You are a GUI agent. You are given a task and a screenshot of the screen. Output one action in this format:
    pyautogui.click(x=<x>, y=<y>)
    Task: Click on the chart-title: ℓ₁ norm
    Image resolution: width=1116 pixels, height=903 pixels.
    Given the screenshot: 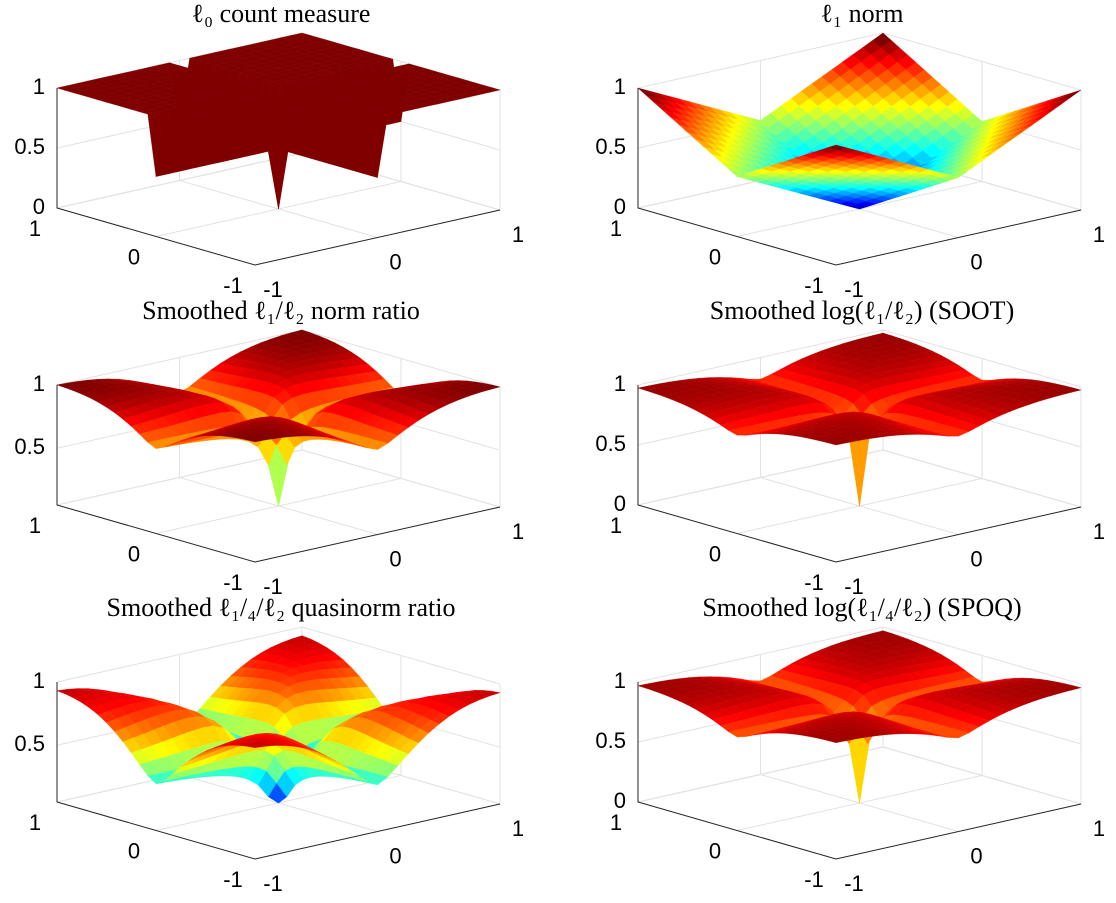 What is the action you would take?
    pyautogui.click(x=862, y=14)
    